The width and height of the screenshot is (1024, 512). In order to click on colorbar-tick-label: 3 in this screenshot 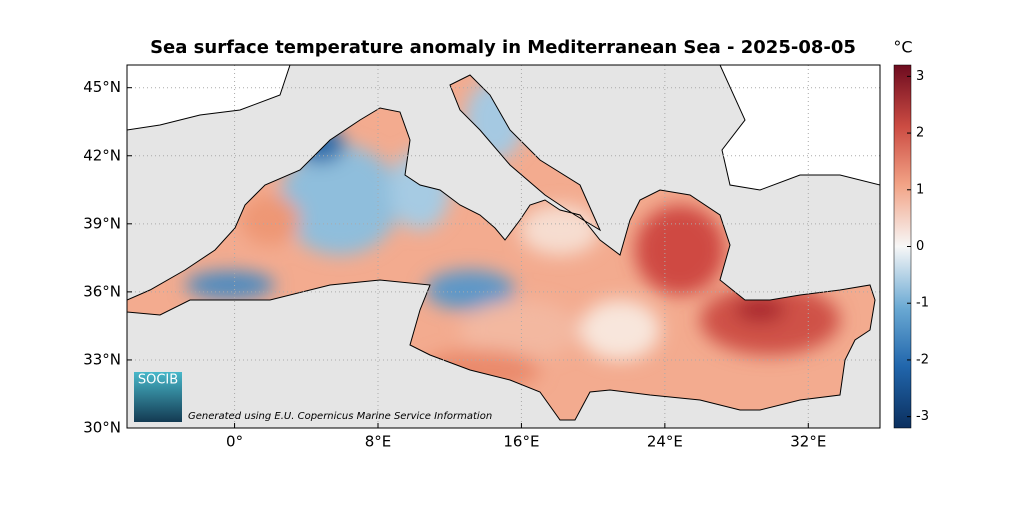, I will do `click(920, 76)`.